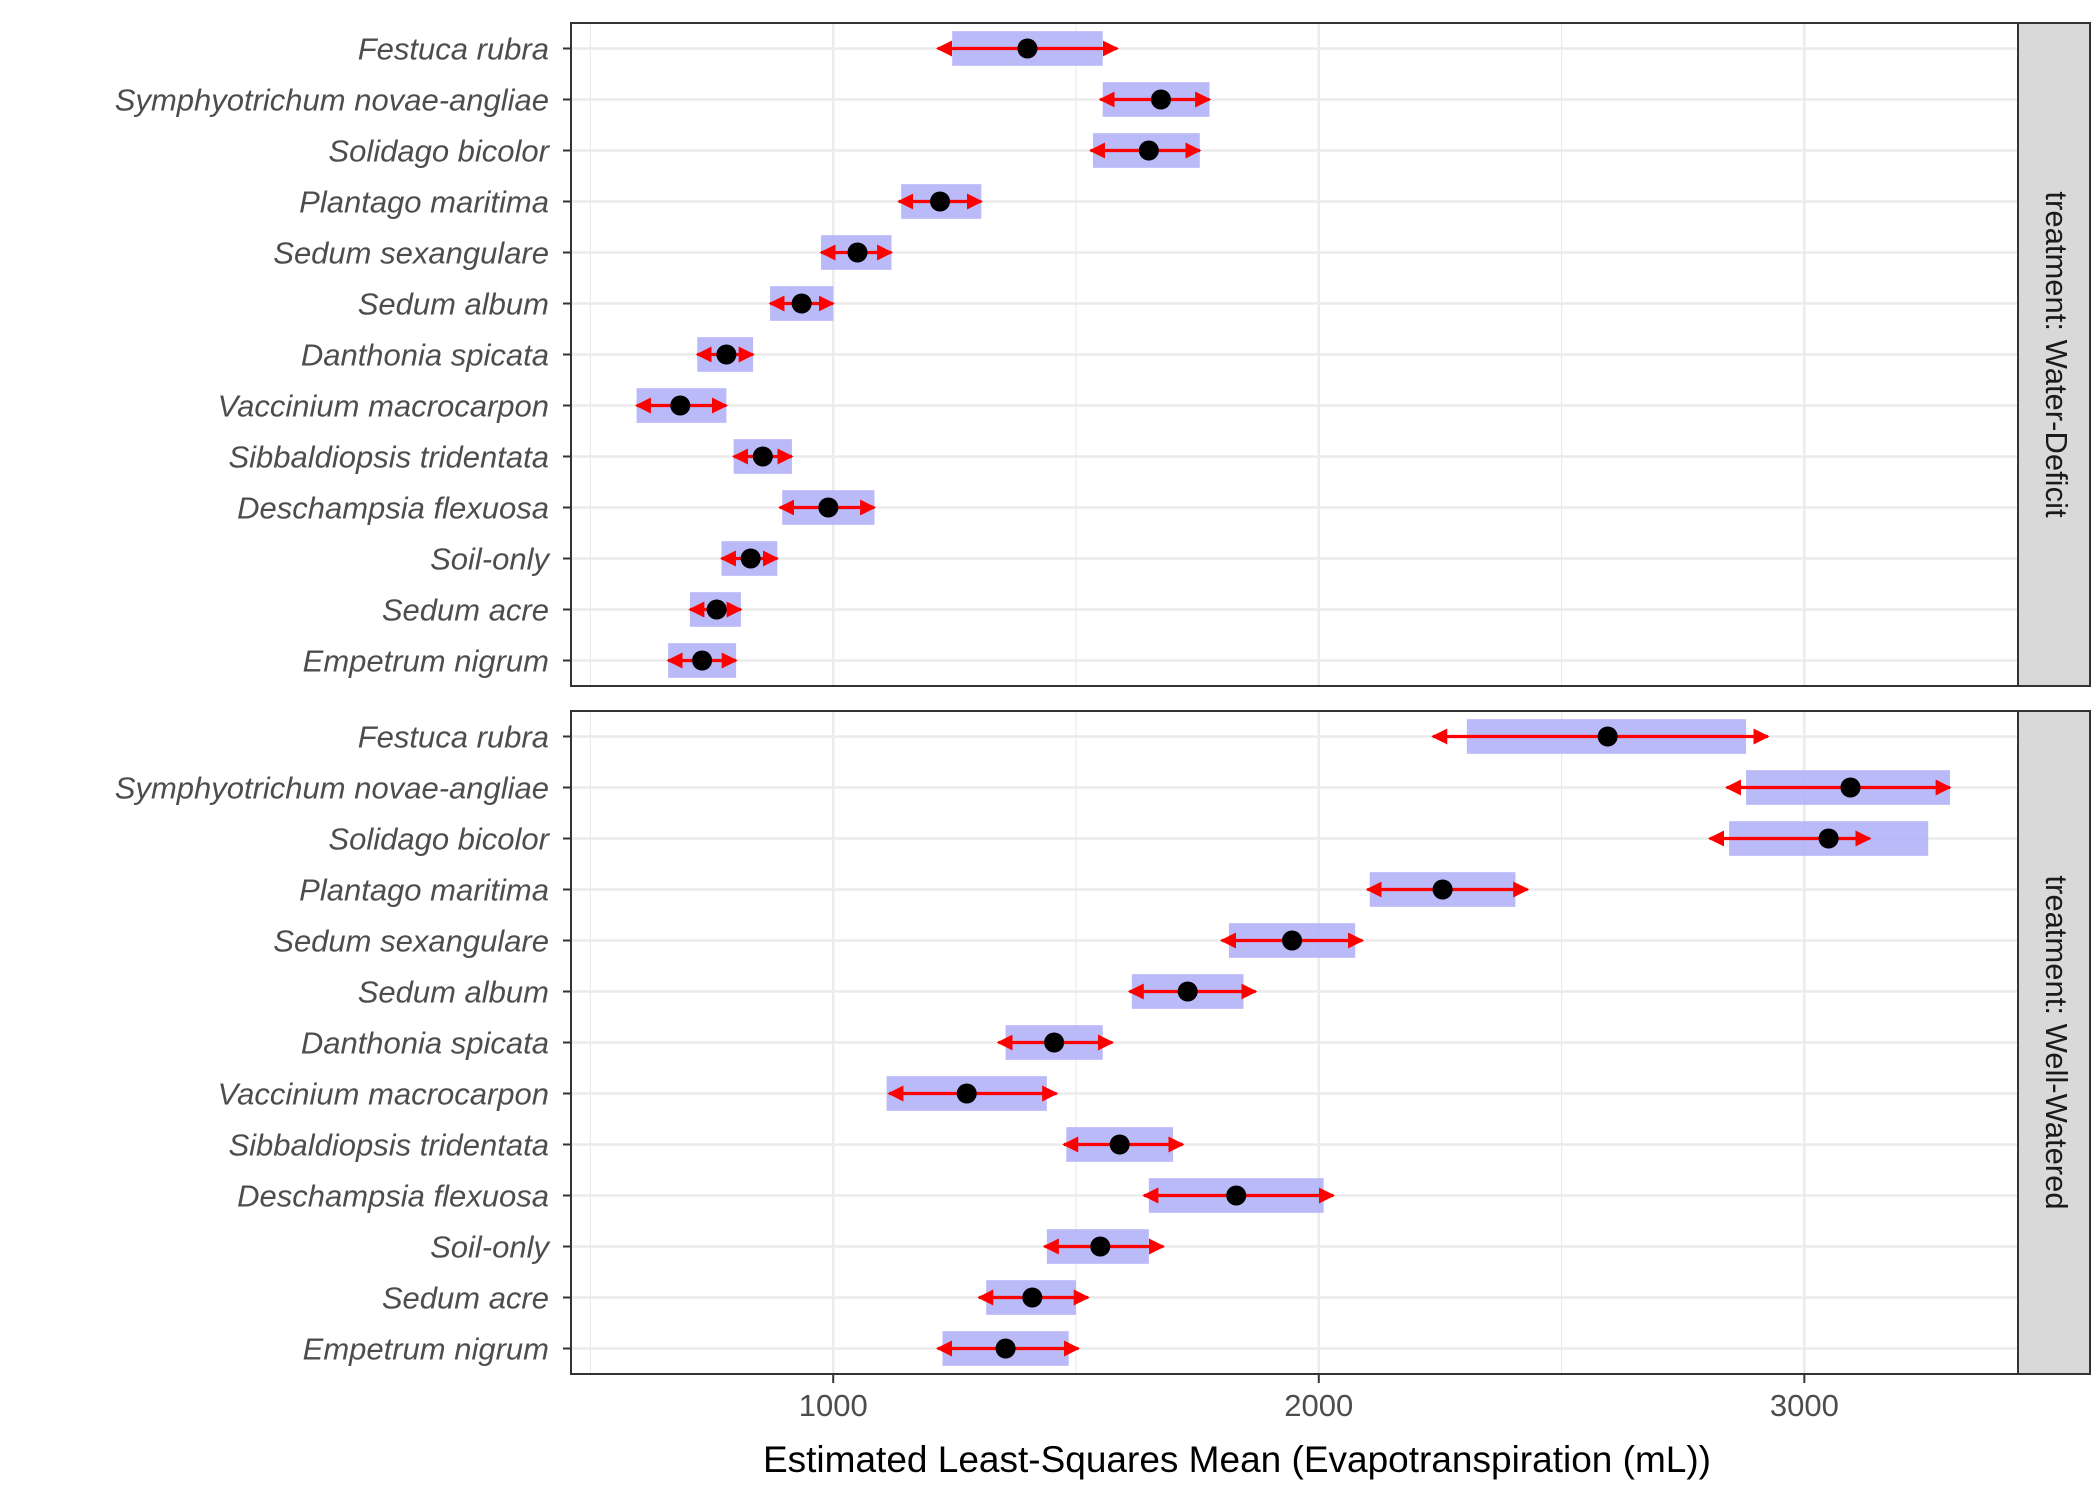  Describe the element at coordinates (1804, 1405) in the screenshot. I see `x-tick-label: 3000` at that location.